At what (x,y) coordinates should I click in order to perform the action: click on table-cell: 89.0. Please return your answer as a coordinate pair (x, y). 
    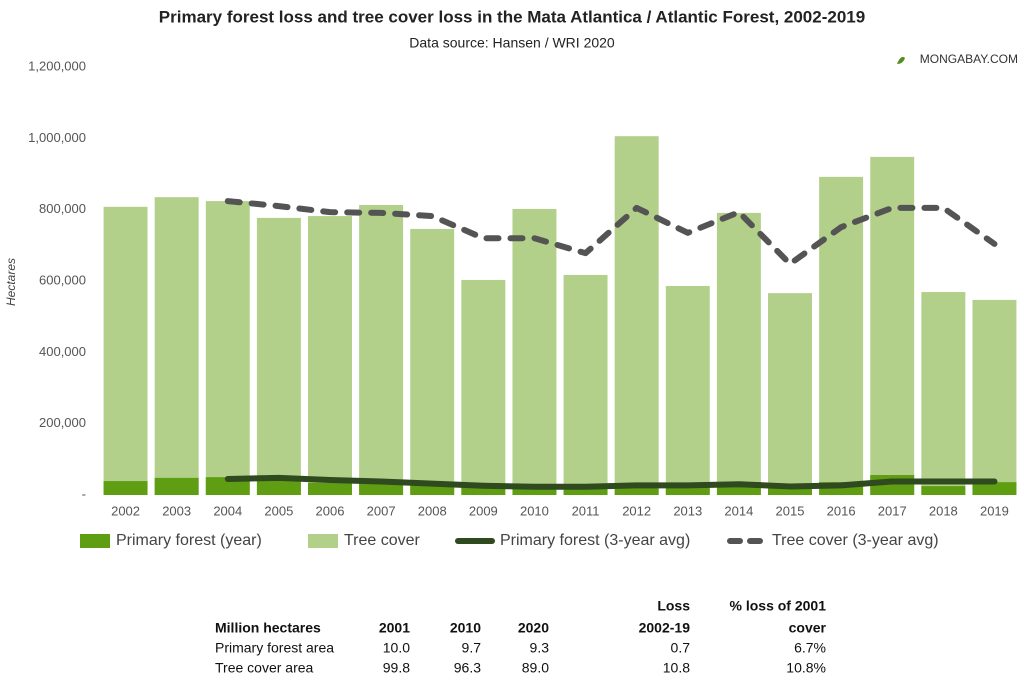
    Looking at the image, I should click on (535, 668).